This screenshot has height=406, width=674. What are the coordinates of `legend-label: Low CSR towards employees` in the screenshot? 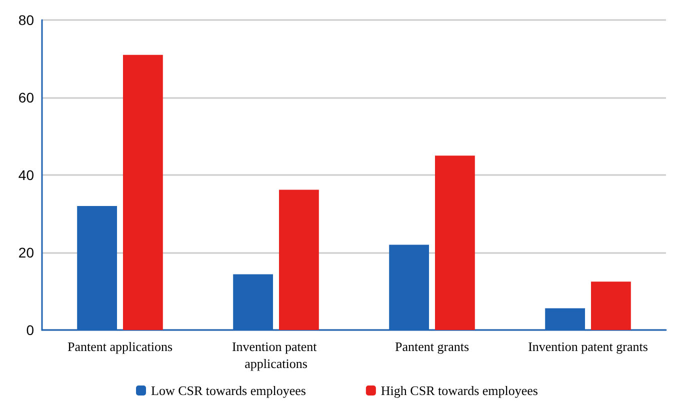 It's located at (228, 390).